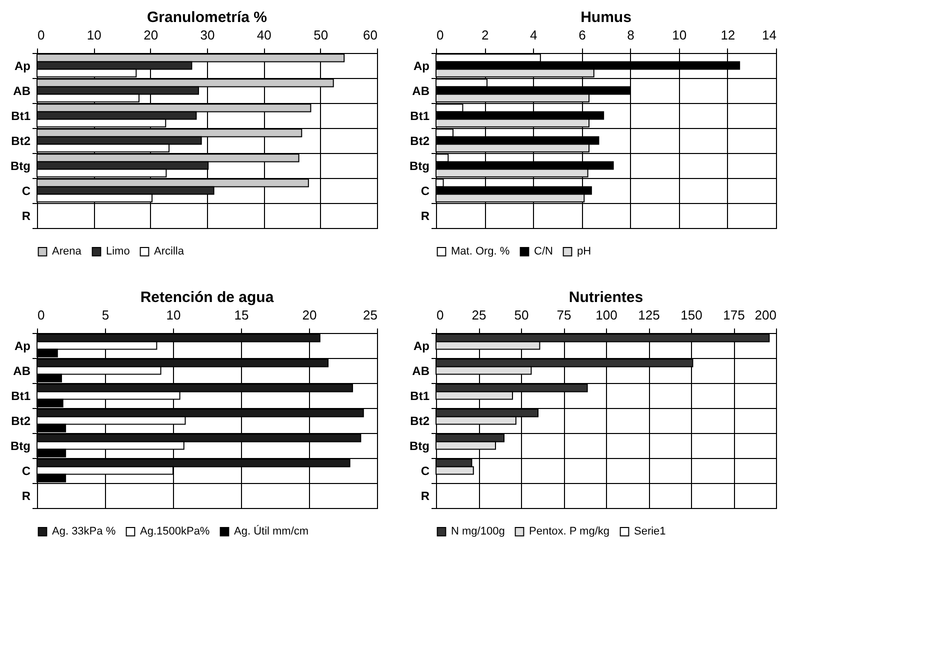 This screenshot has width=931, height=660. Describe the element at coordinates (582, 35) in the screenshot. I see `x-tick-label: 6` at that location.